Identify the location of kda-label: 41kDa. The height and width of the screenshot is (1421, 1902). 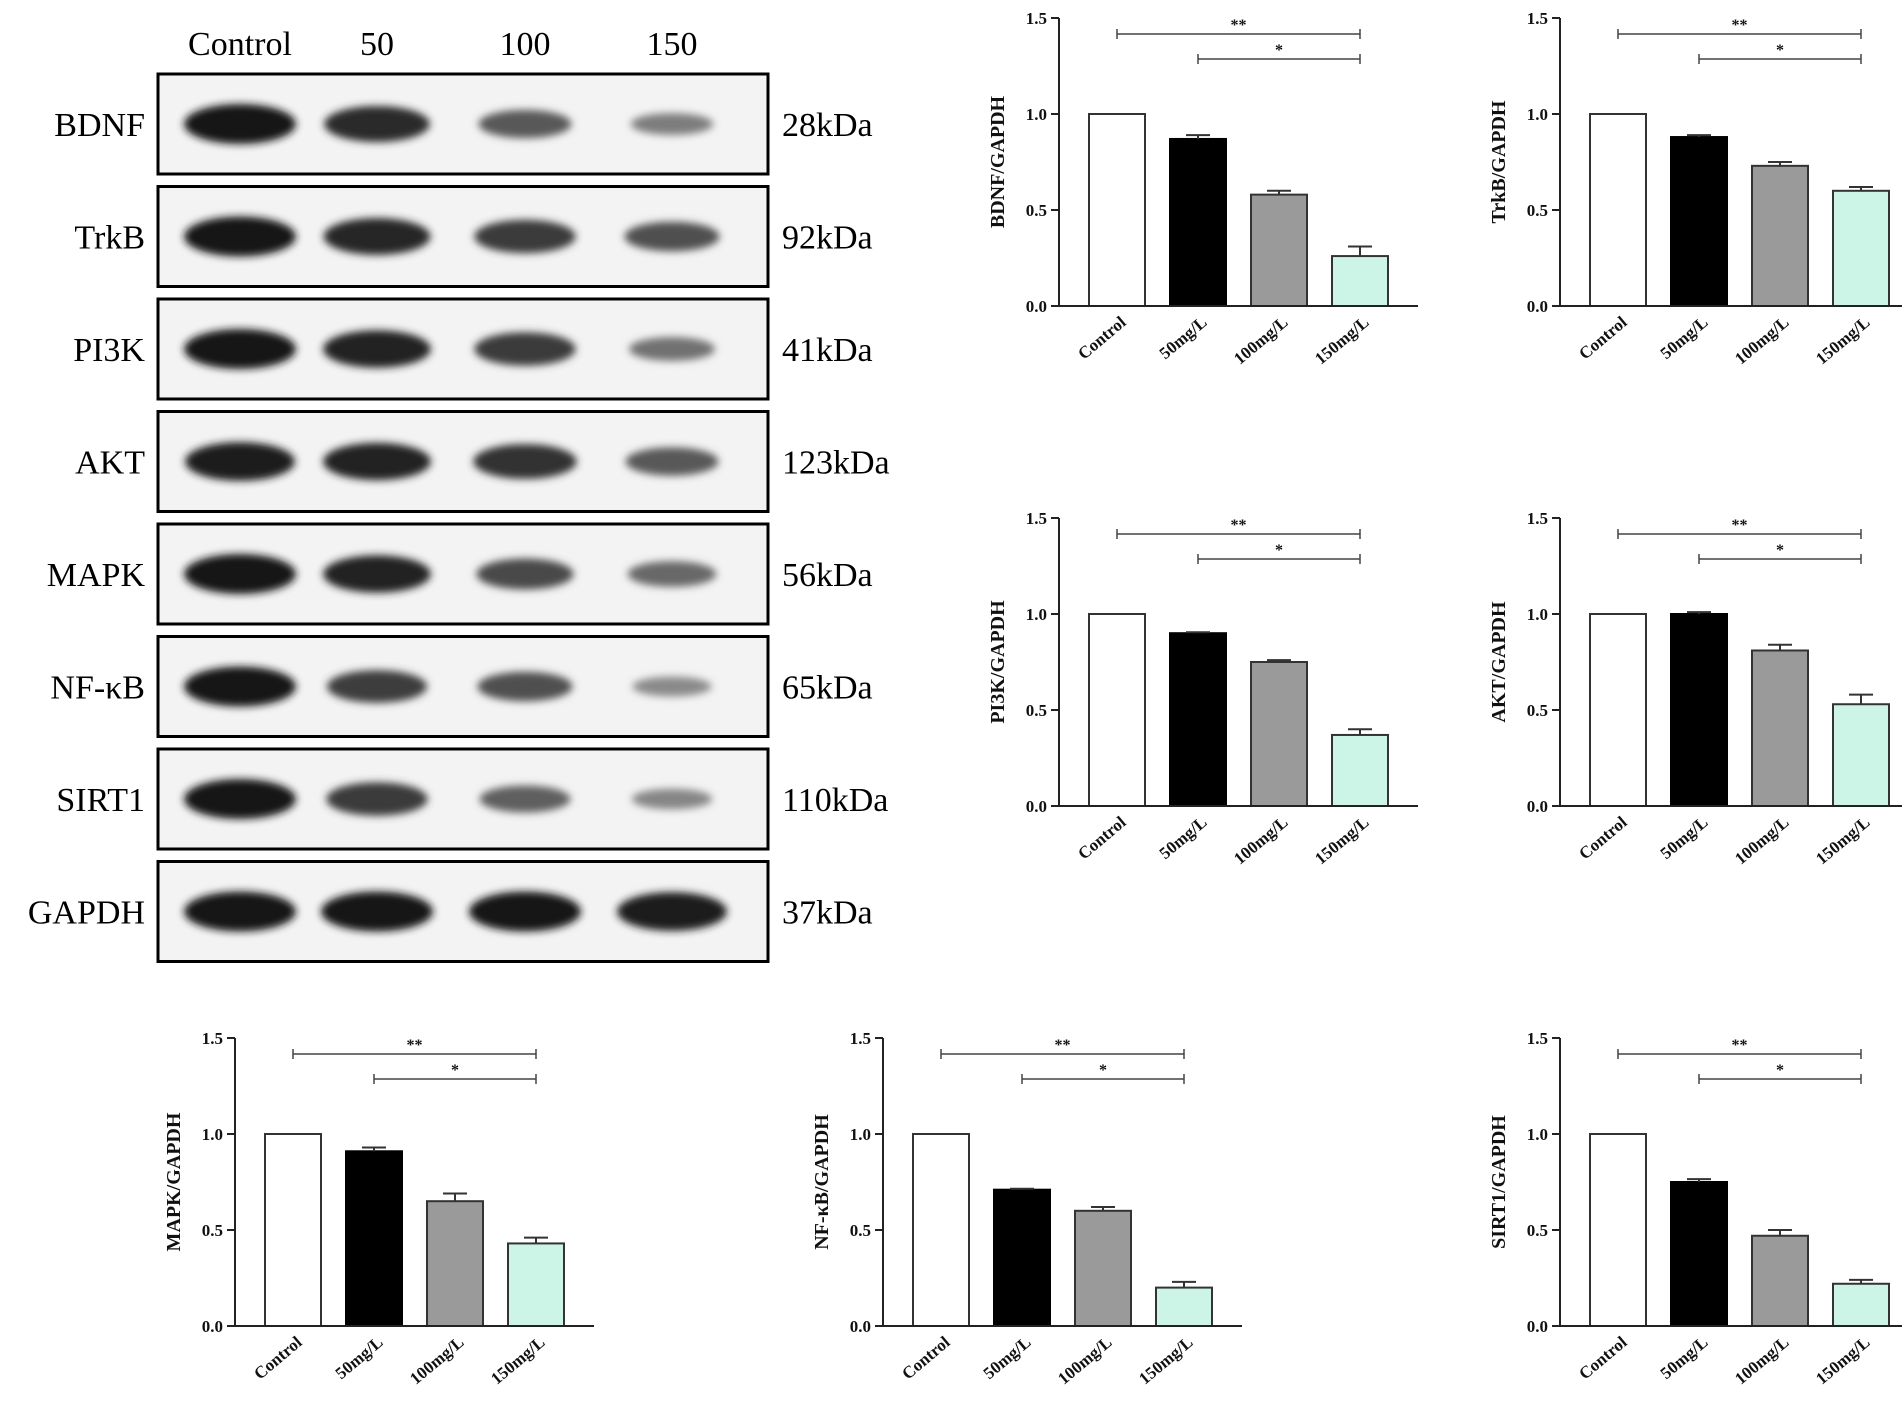
(827, 350).